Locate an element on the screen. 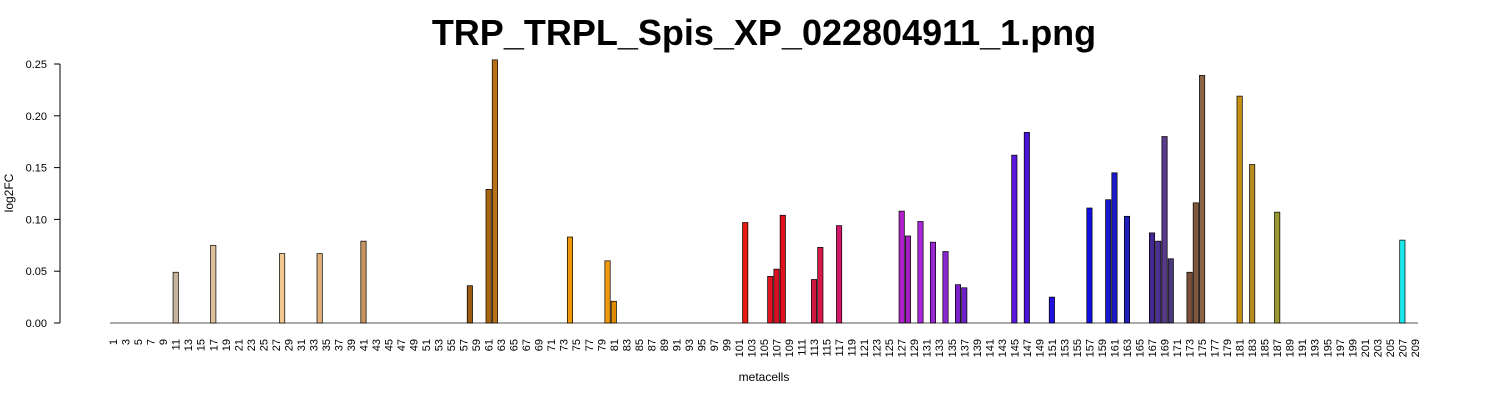  x-tick-label: 141 is located at coordinates (990, 348).